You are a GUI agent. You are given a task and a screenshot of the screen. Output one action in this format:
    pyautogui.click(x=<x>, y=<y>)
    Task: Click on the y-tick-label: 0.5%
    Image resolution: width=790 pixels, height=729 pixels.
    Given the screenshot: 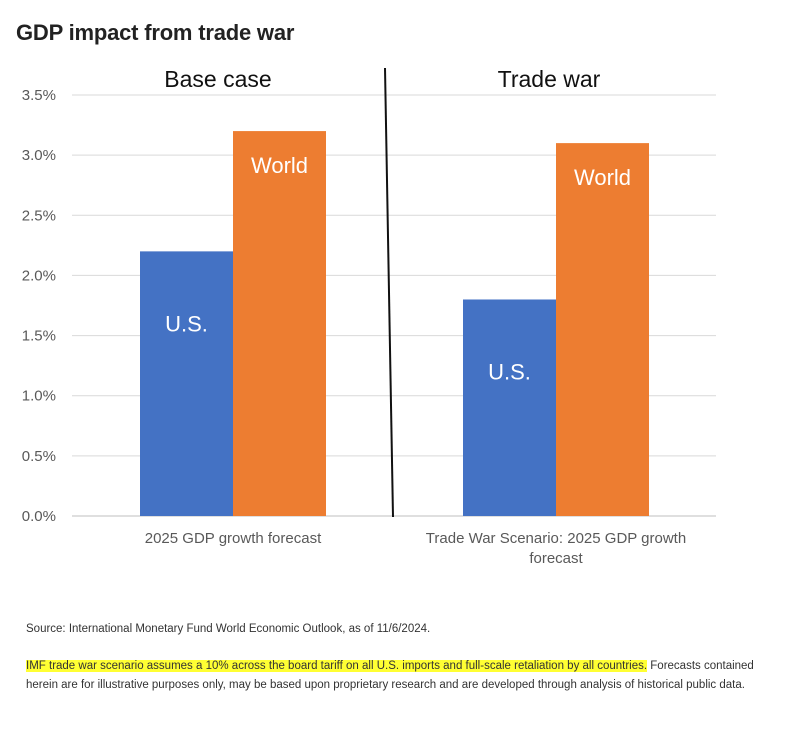 What is the action you would take?
    pyautogui.click(x=39, y=456)
    